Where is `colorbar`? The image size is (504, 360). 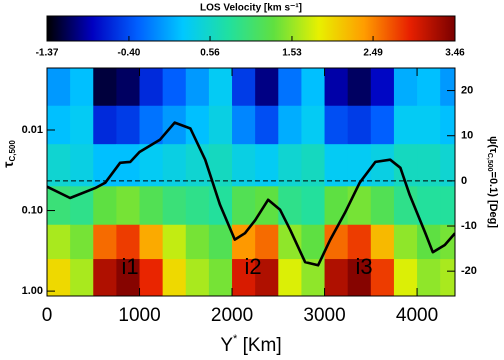
colorbar is located at coordinates (251, 28).